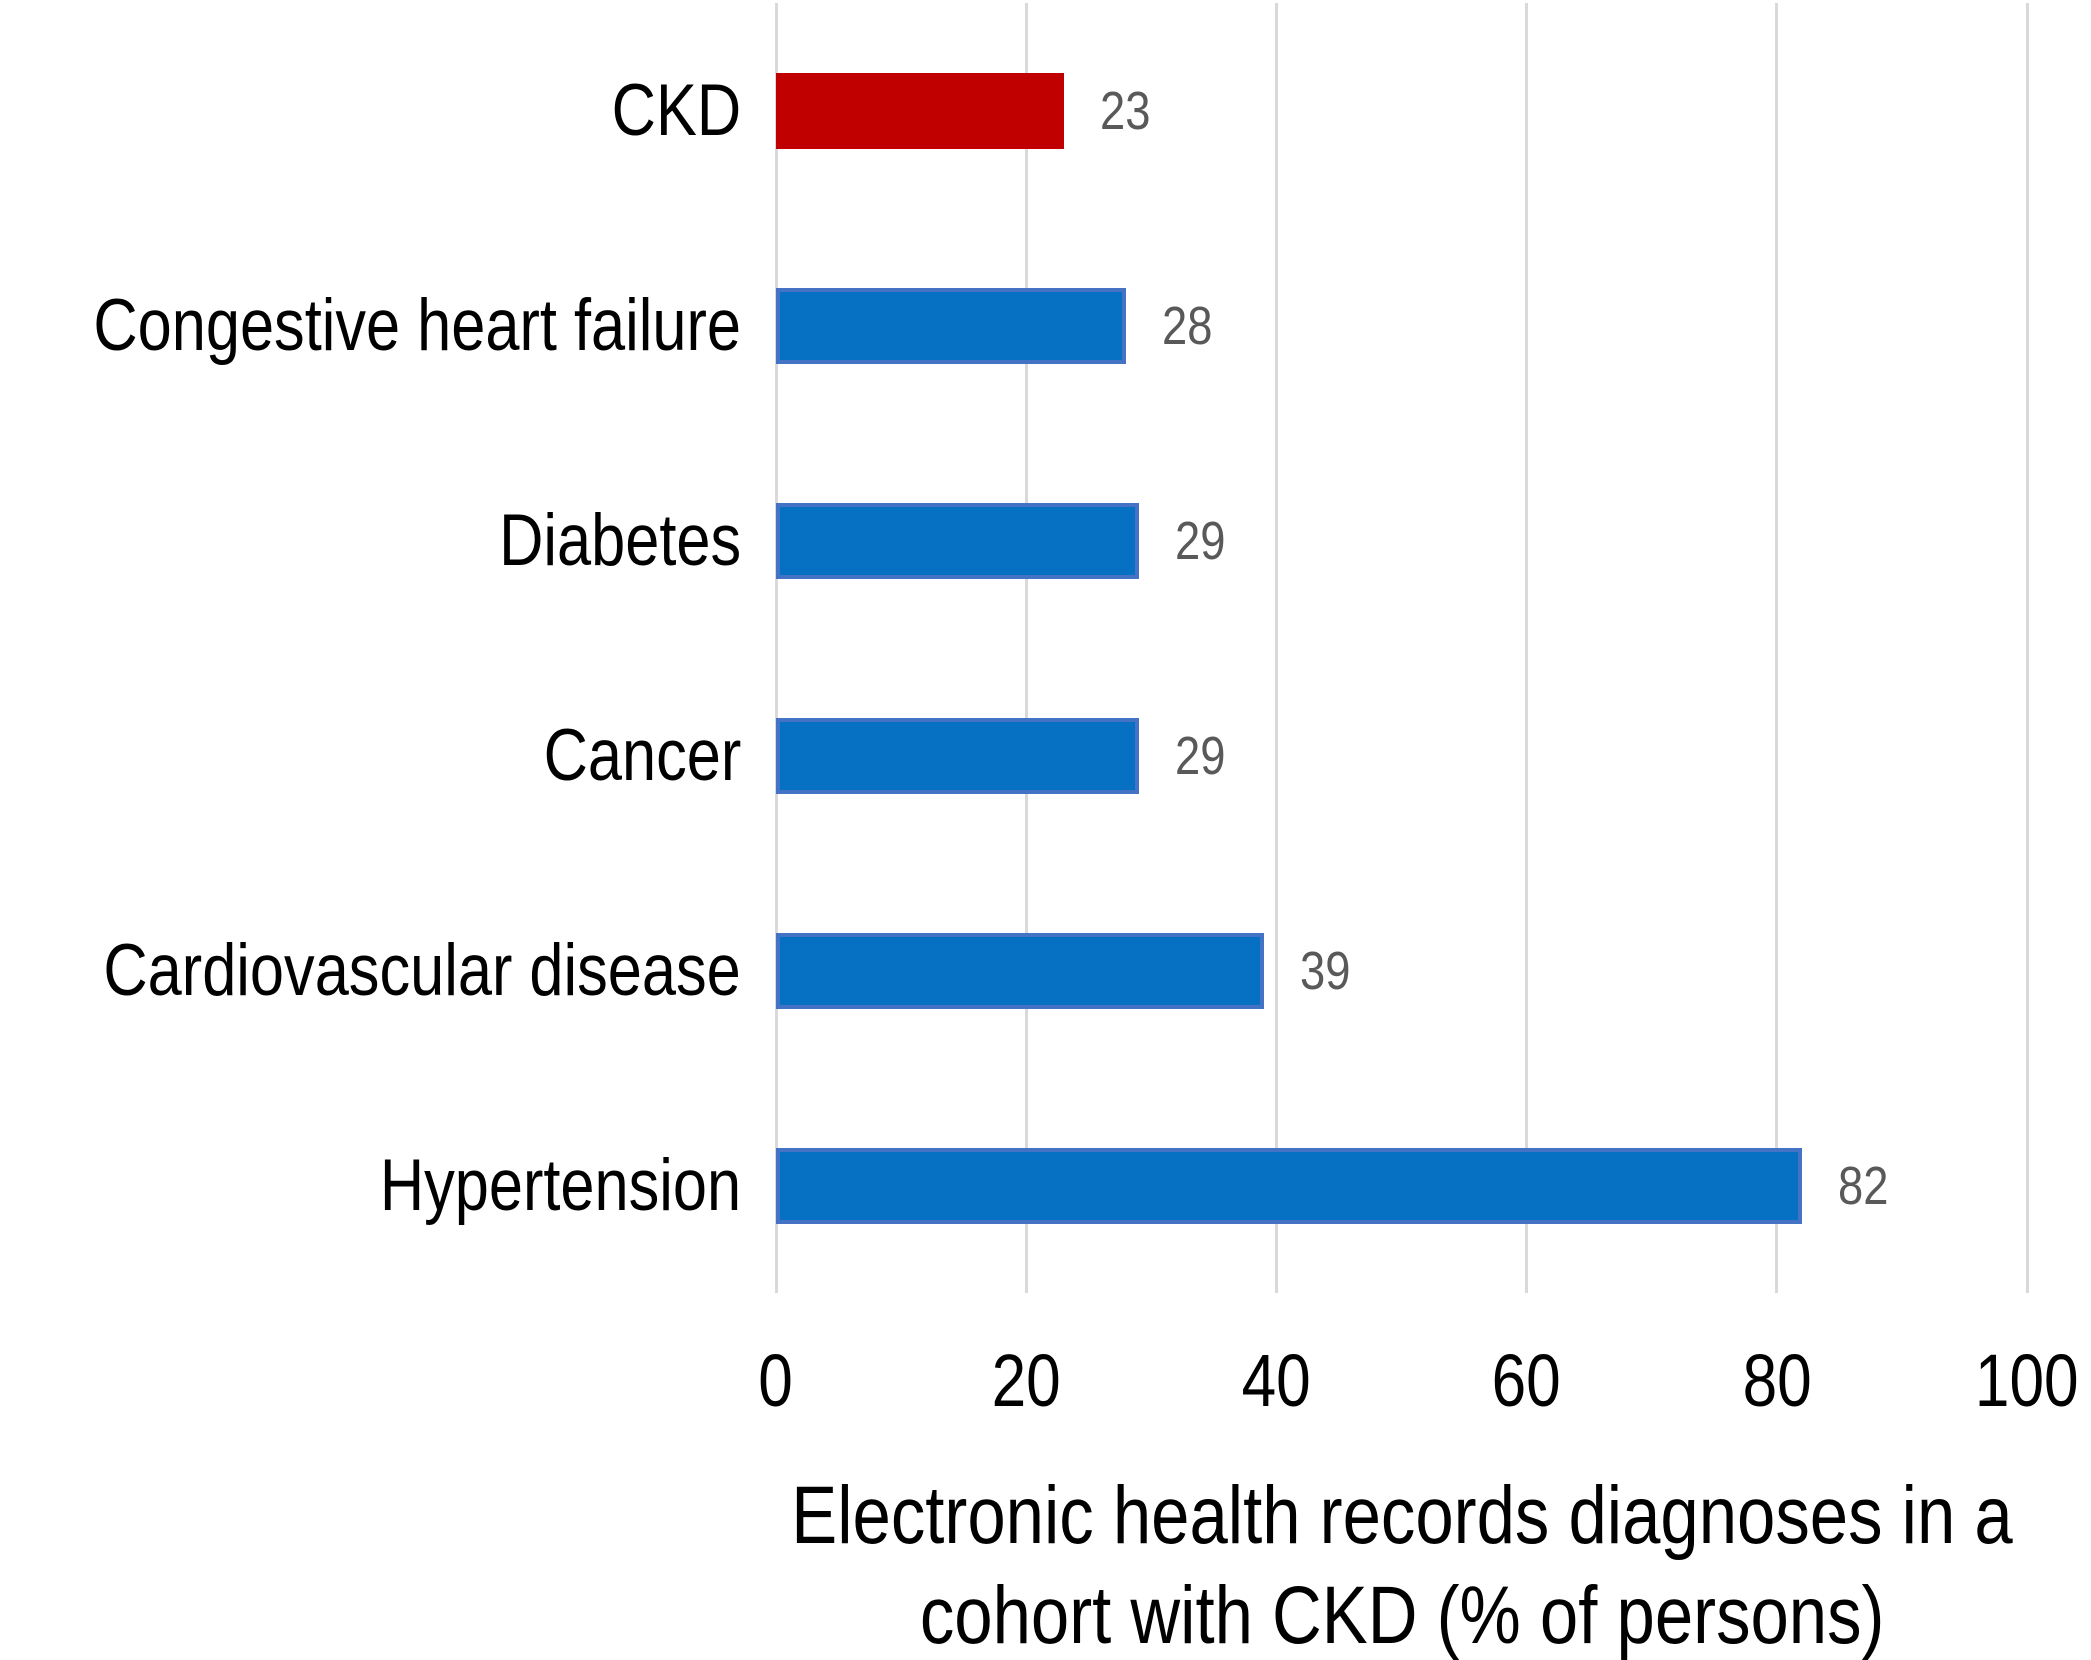 Image resolution: width=2091 pixels, height=1660 pixels. Describe the element at coordinates (560, 1185) in the screenshot. I see `category-label-text: Hypertension` at that location.